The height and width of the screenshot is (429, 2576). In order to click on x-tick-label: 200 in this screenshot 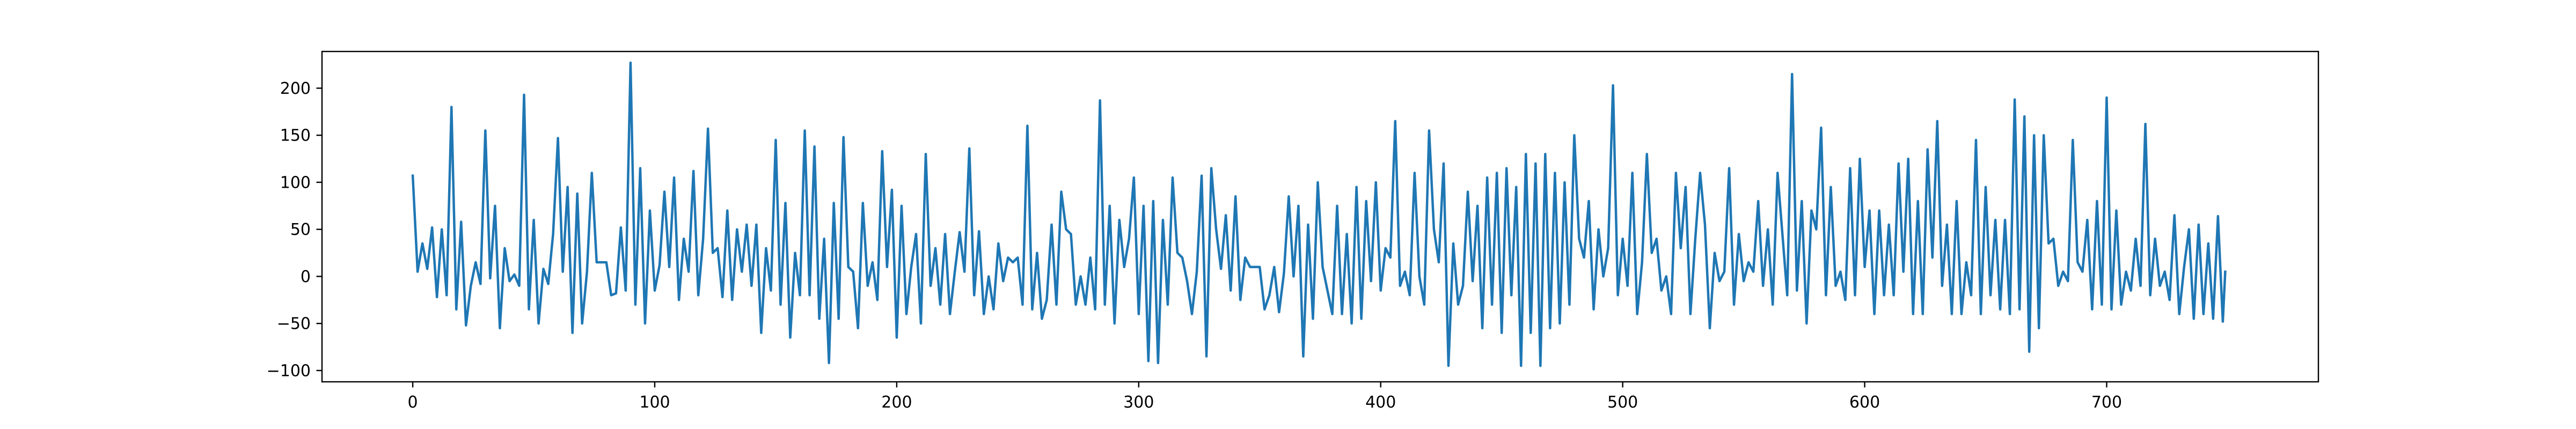, I will do `click(896, 402)`.